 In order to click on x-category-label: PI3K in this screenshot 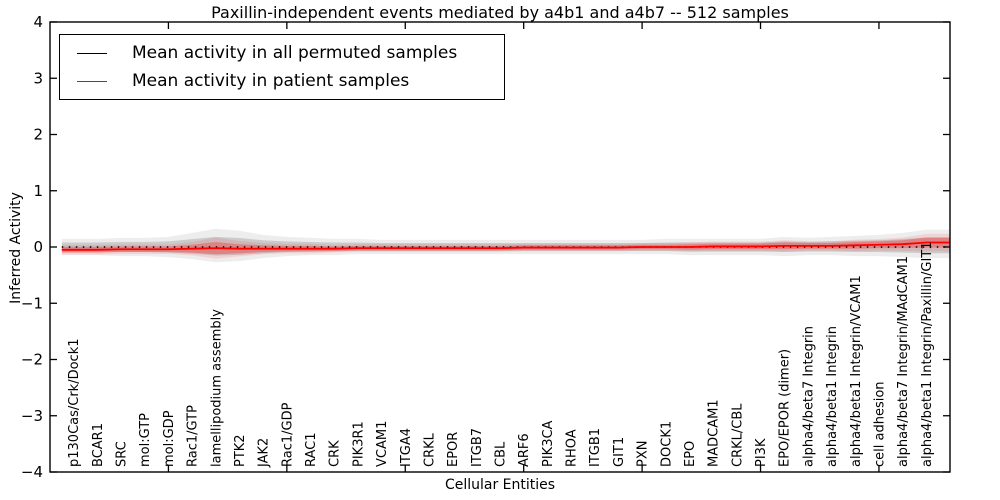, I will do `click(761, 452)`.